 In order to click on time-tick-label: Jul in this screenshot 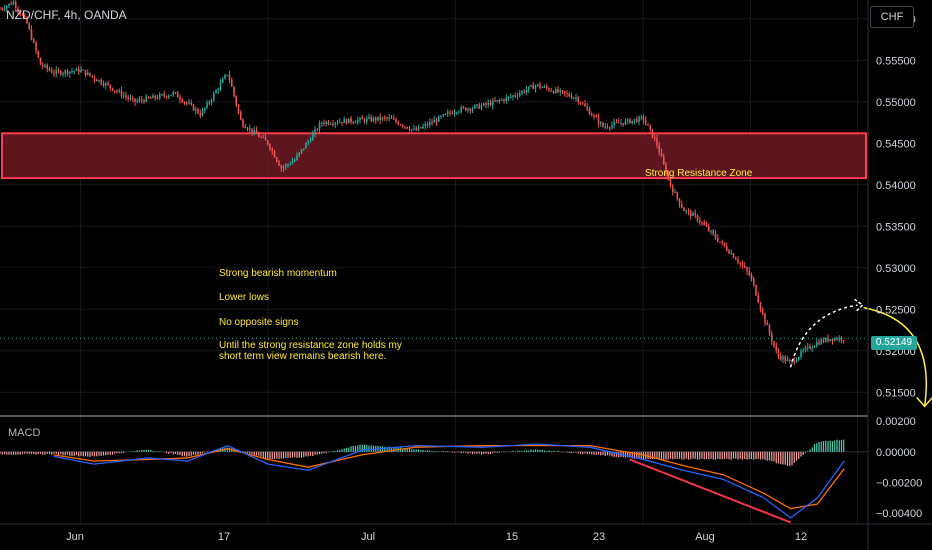, I will do `click(368, 537)`.